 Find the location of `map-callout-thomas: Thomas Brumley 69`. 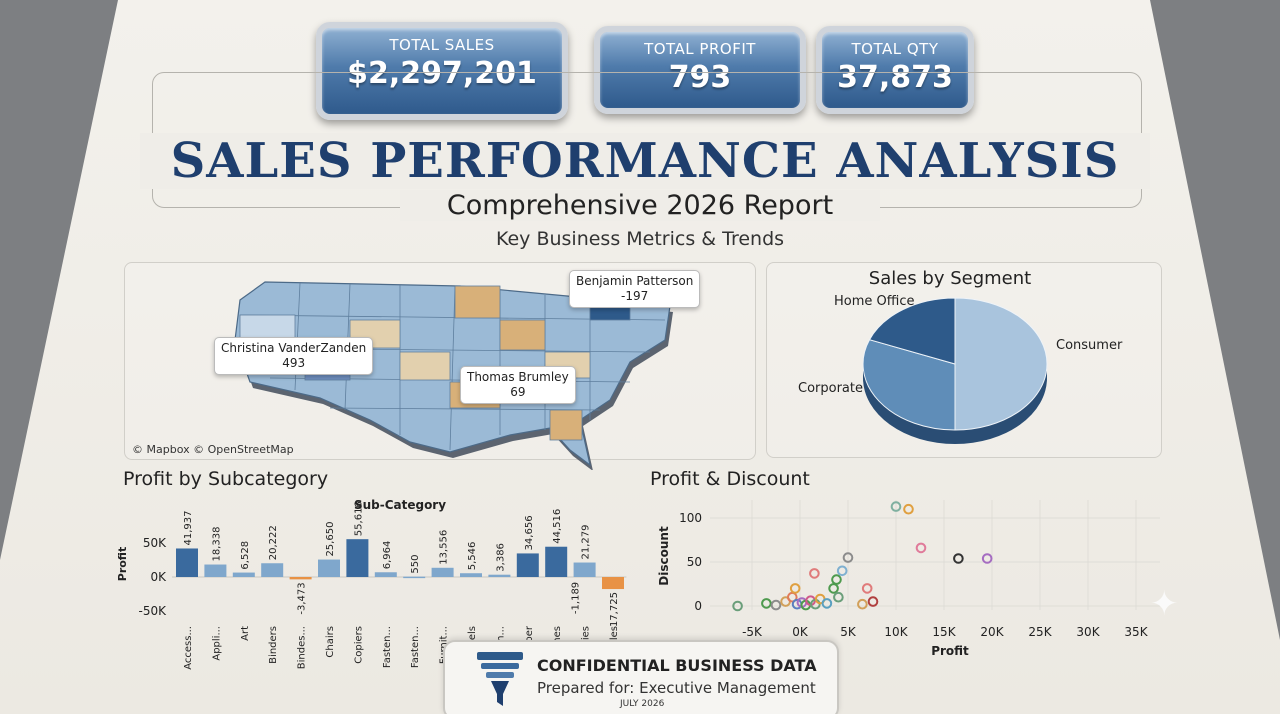

map-callout-thomas: Thomas Brumley 69 is located at coordinates (518, 385).